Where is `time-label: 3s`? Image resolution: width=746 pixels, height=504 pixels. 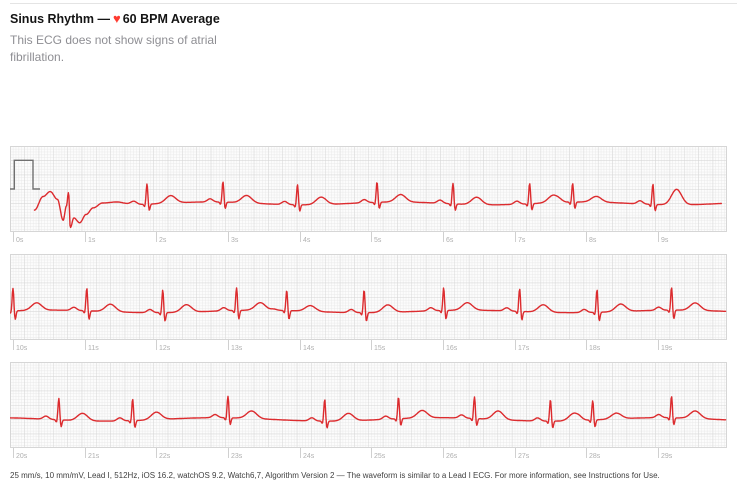
time-label: 3s is located at coordinates (235, 240).